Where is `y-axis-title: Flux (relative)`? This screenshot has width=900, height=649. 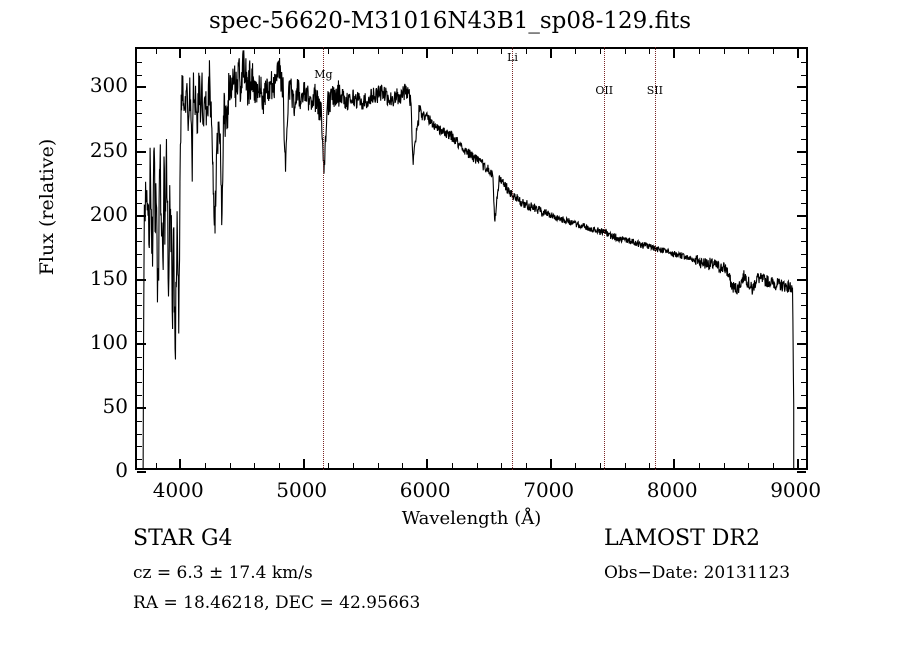 y-axis-title: Flux (relative) is located at coordinates (47, 207).